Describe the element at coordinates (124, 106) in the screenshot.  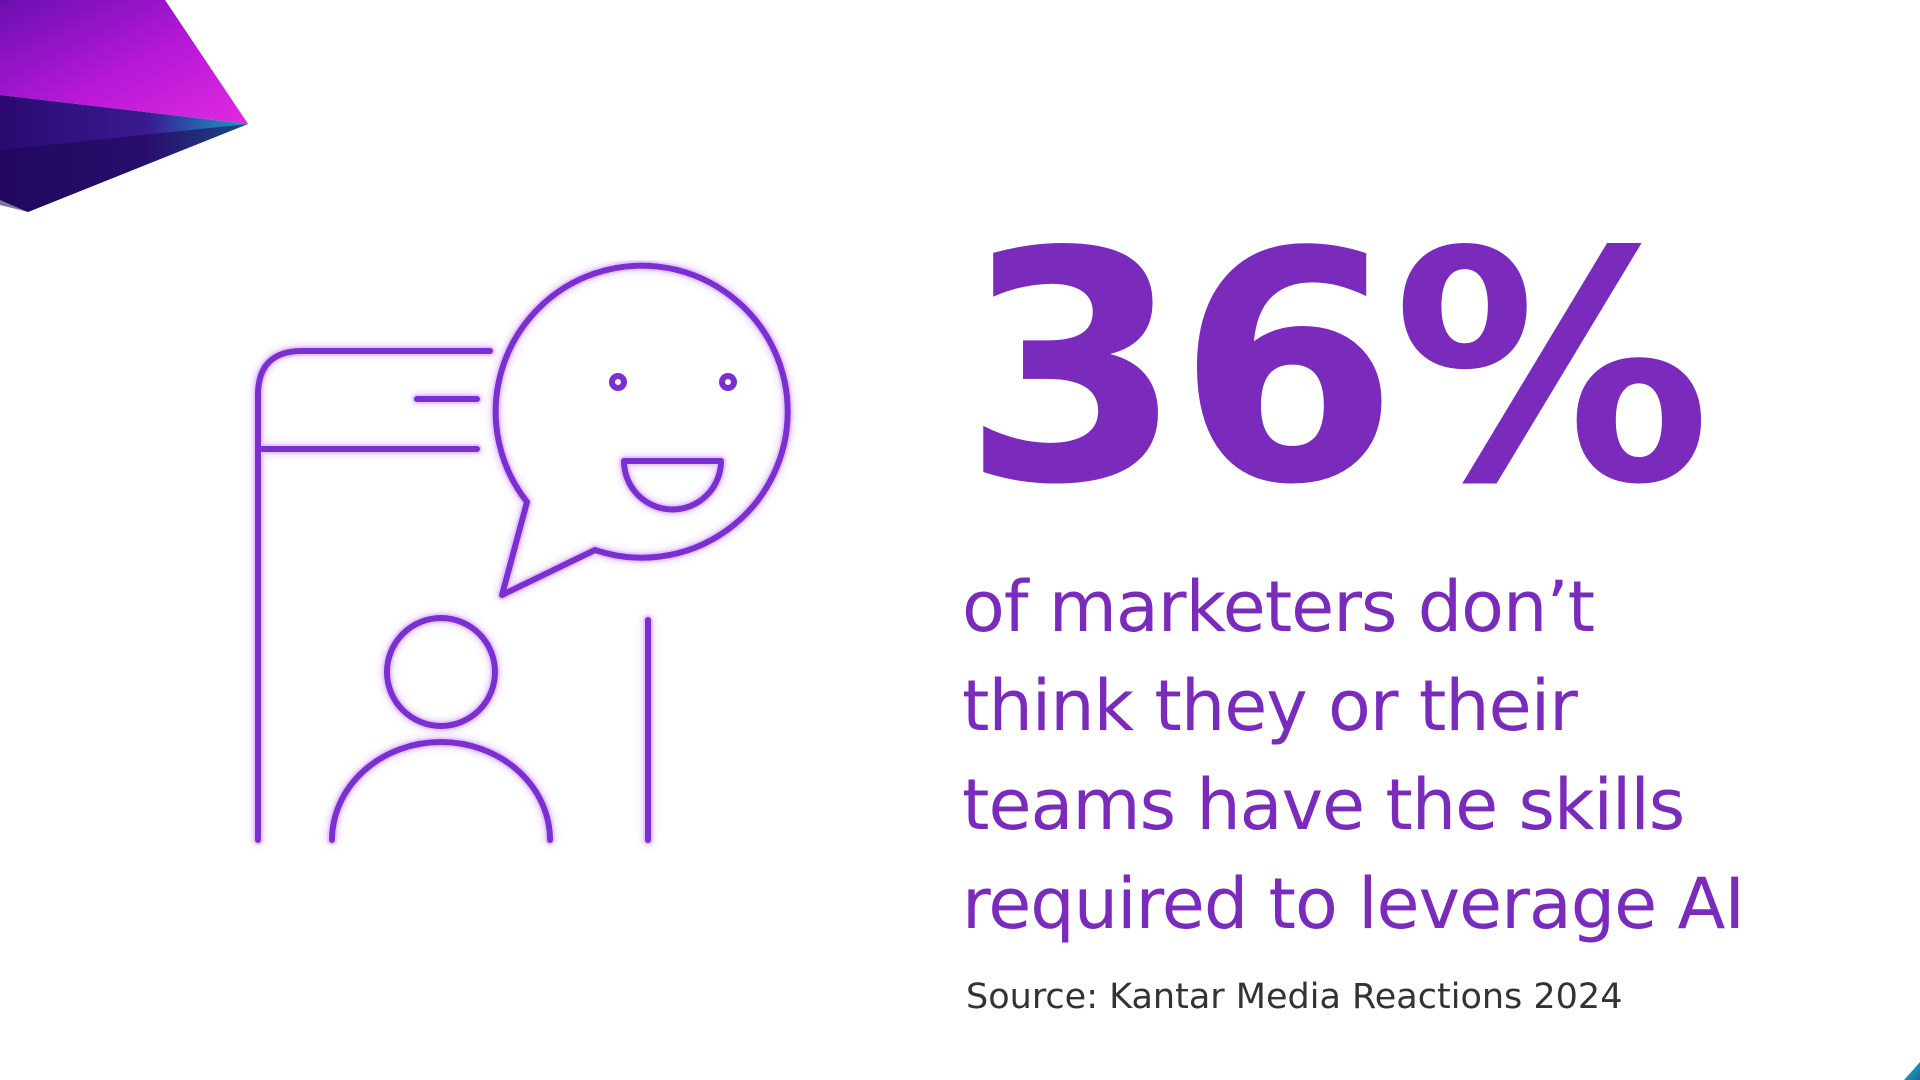
I see `gradient-prism-shape` at that location.